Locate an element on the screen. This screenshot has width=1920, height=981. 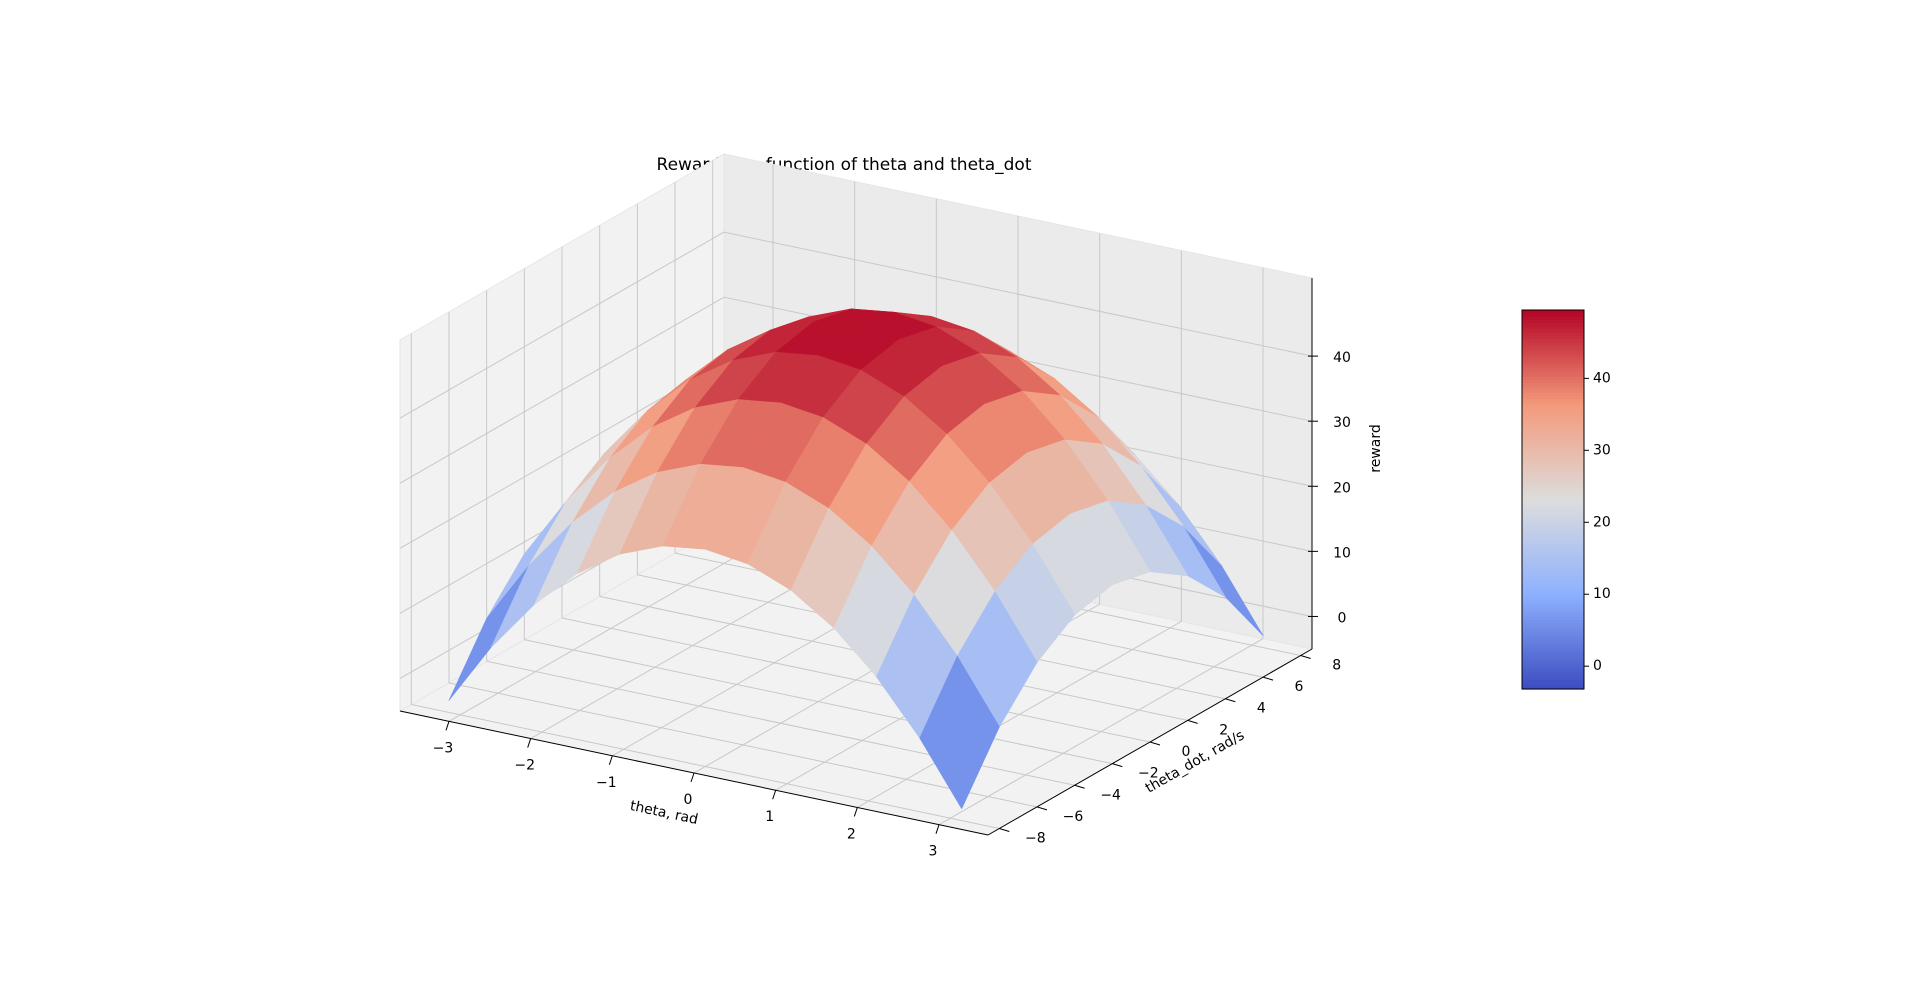
x-tick-label: 2 is located at coordinates (851, 834).